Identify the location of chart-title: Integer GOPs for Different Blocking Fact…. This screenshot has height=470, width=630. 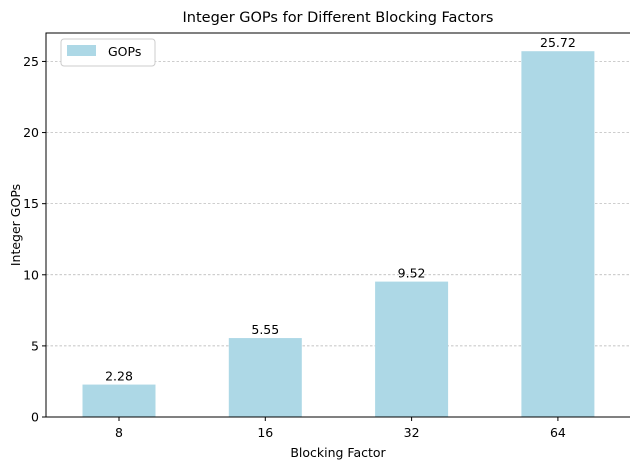
(338, 18).